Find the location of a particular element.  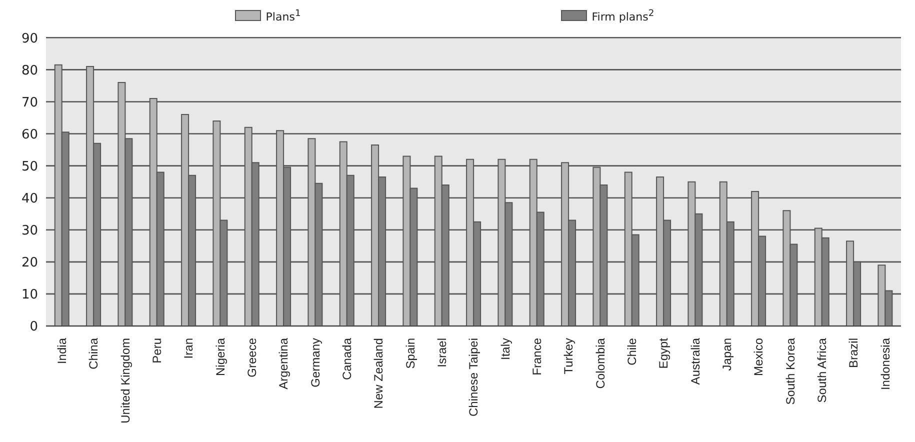

x-tick-label: China is located at coordinates (93, 354).